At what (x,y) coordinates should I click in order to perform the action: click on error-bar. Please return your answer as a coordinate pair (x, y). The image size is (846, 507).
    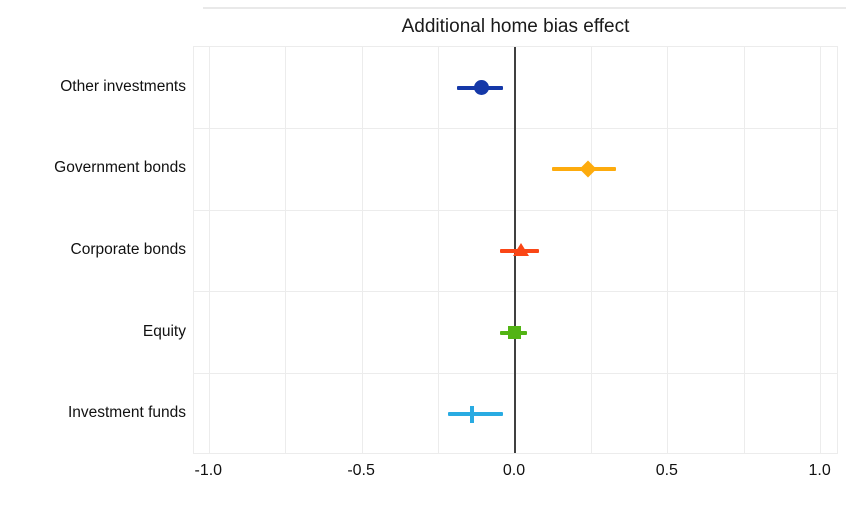
    Looking at the image, I should click on (475, 414).